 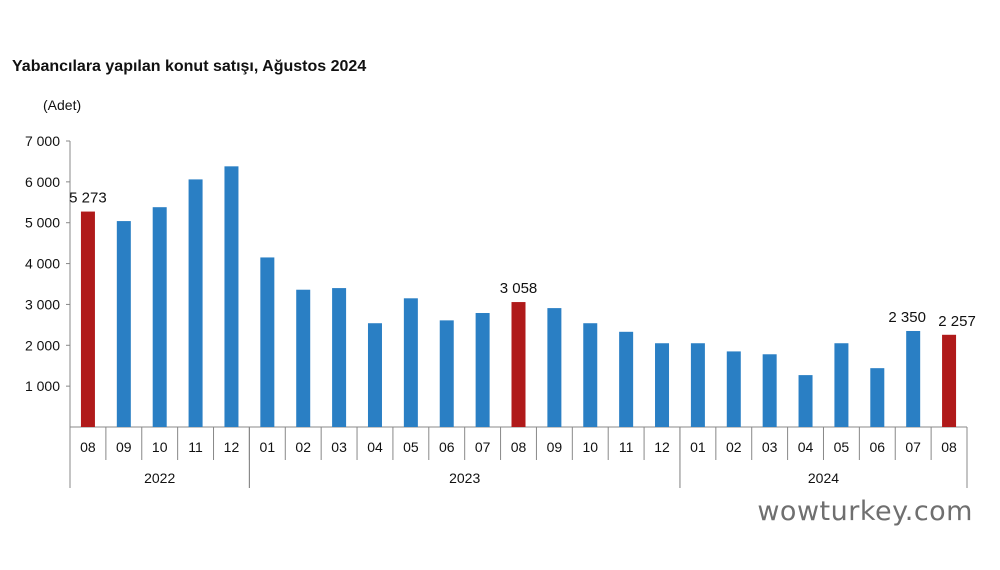 What do you see at coordinates (88, 198) in the screenshot?
I see `data-label: 5 273` at bounding box center [88, 198].